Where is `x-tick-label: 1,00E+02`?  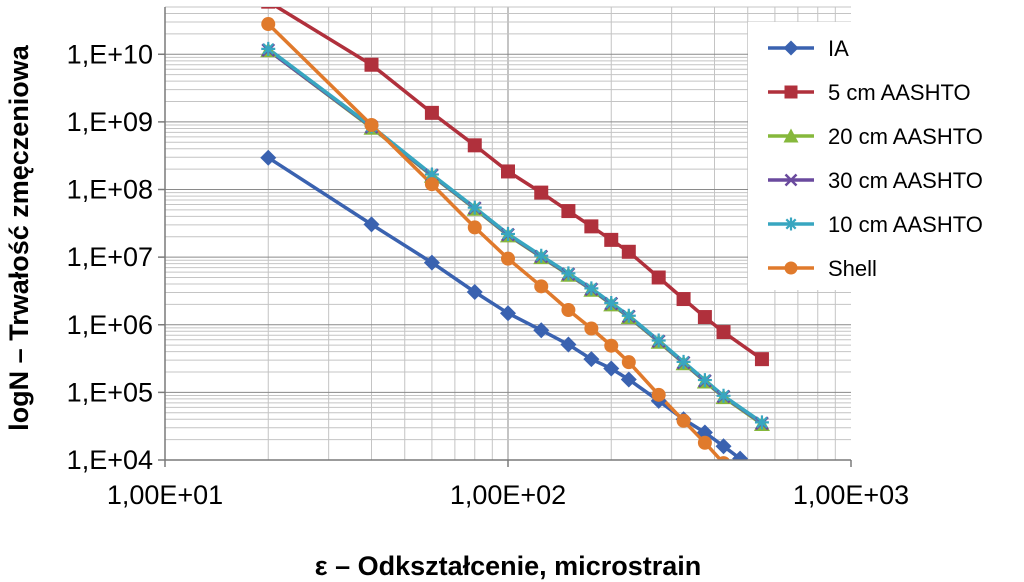
x-tick-label: 1,00E+02 is located at coordinates (508, 495).